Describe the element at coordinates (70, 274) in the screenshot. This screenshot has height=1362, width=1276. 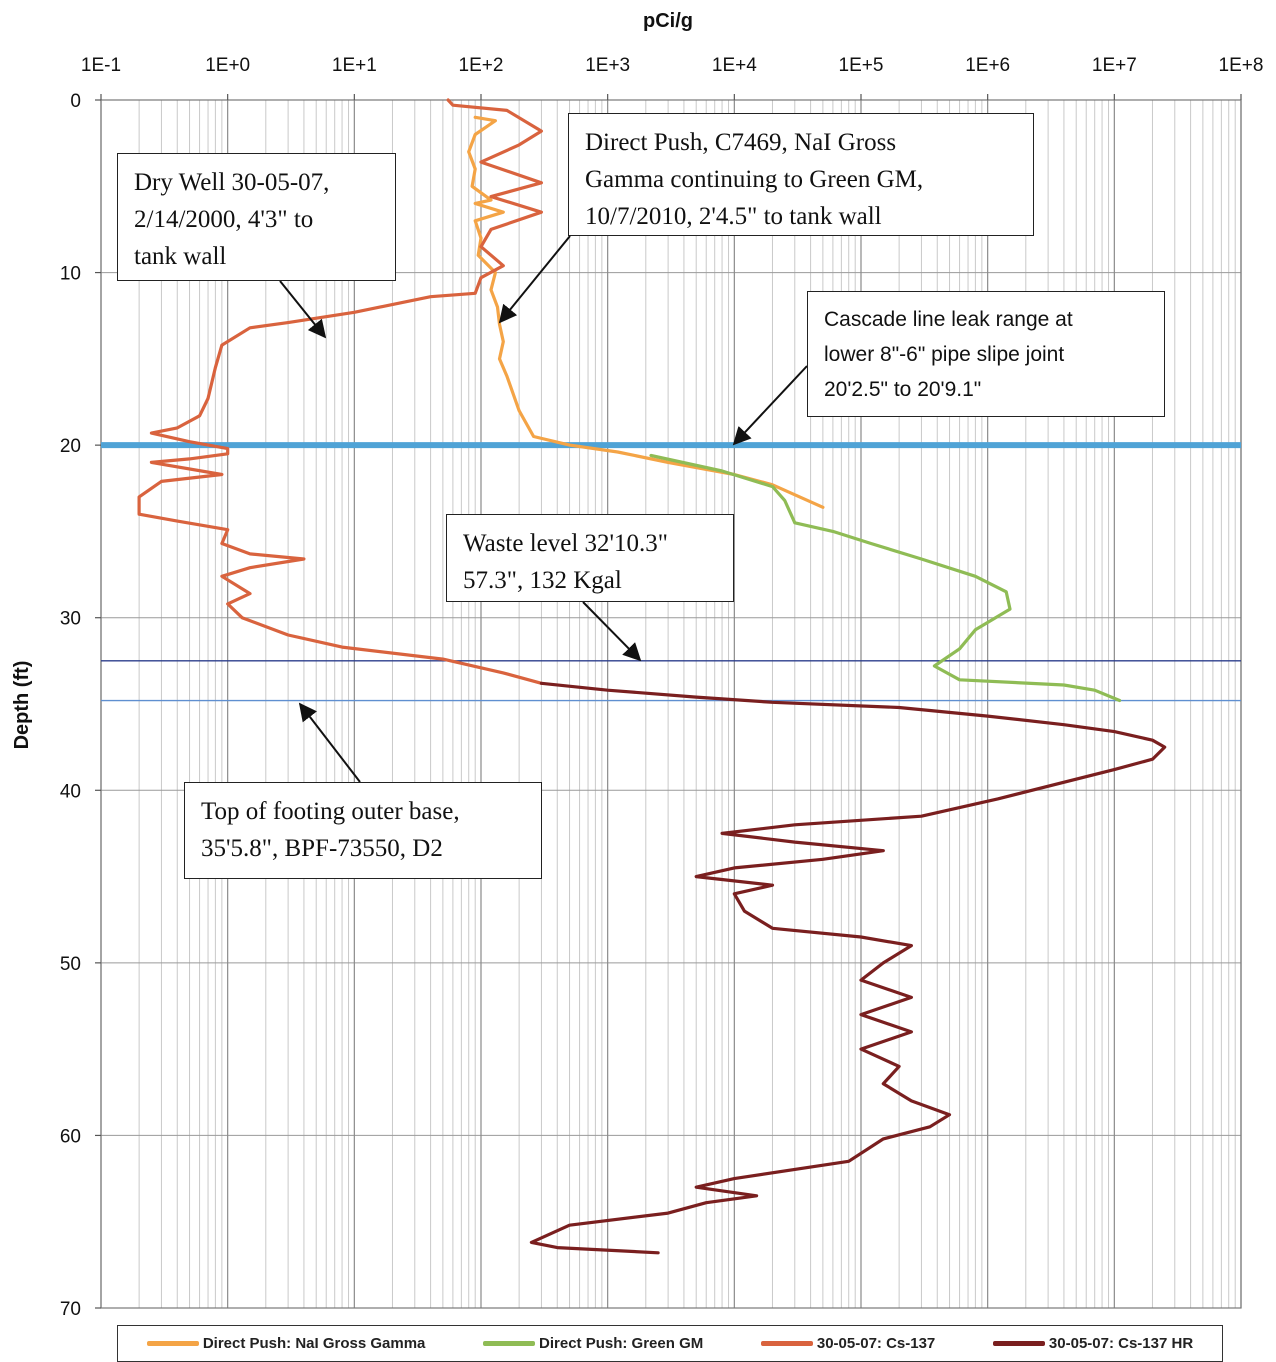
I see `y-tick-label: 10` at that location.